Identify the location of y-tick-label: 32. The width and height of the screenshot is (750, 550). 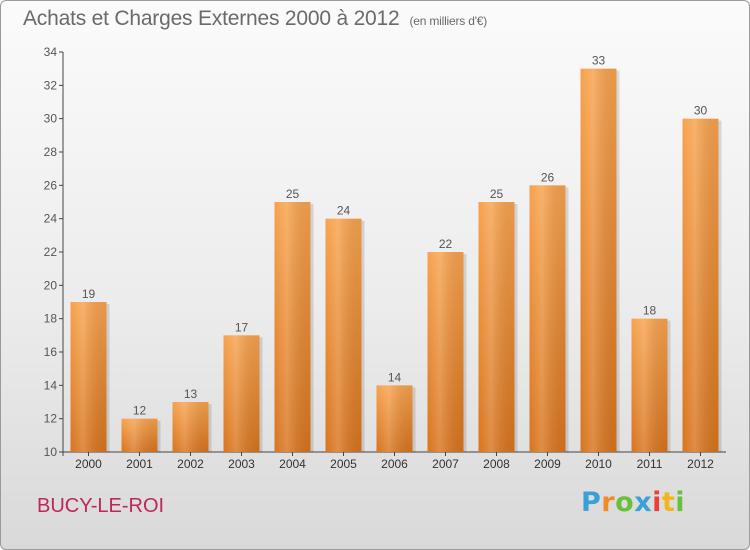
(51, 85).